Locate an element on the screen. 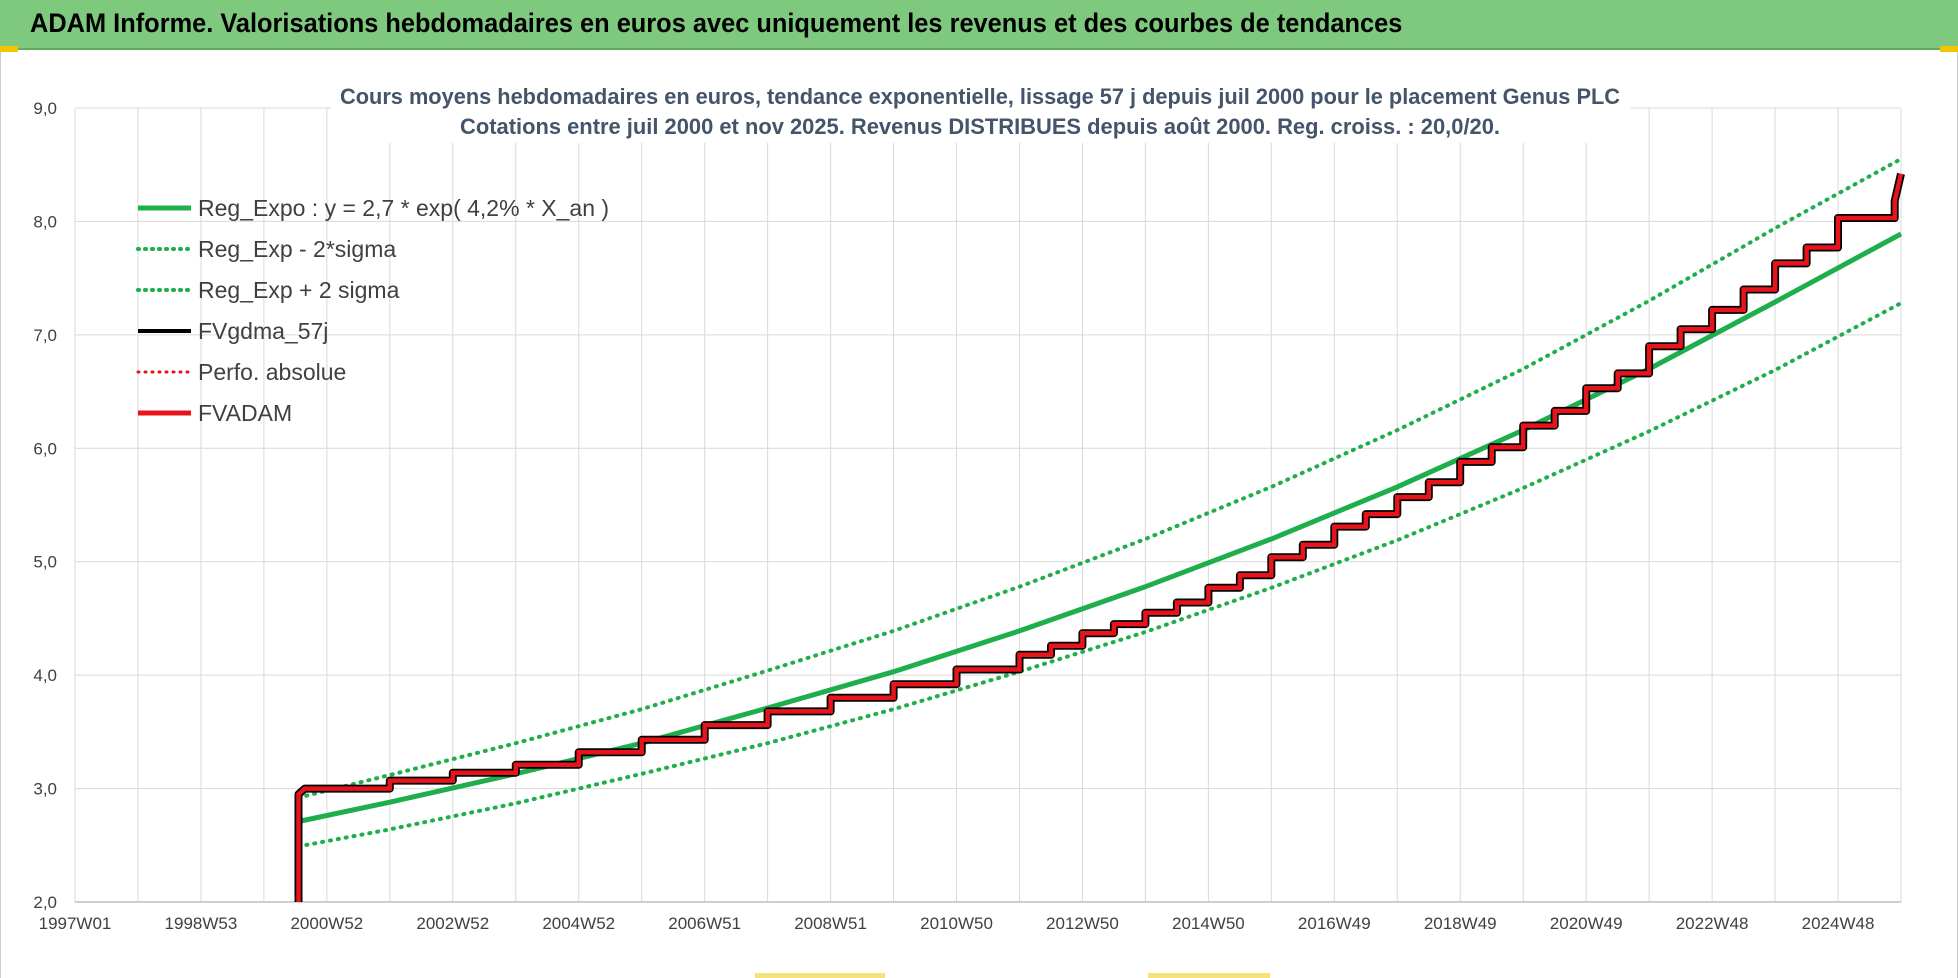  legend-label: Reg_Exp - 2*sigma is located at coordinates (297, 249).